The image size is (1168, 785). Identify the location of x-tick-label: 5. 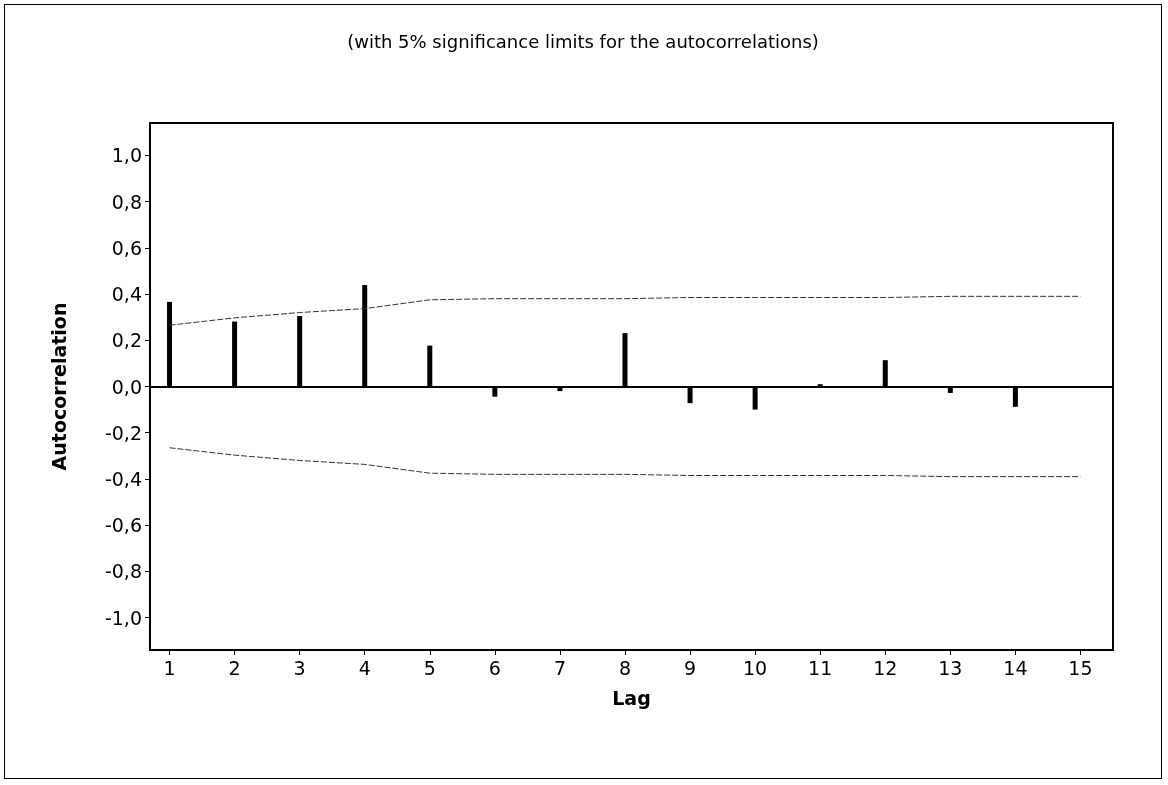
(429, 667).